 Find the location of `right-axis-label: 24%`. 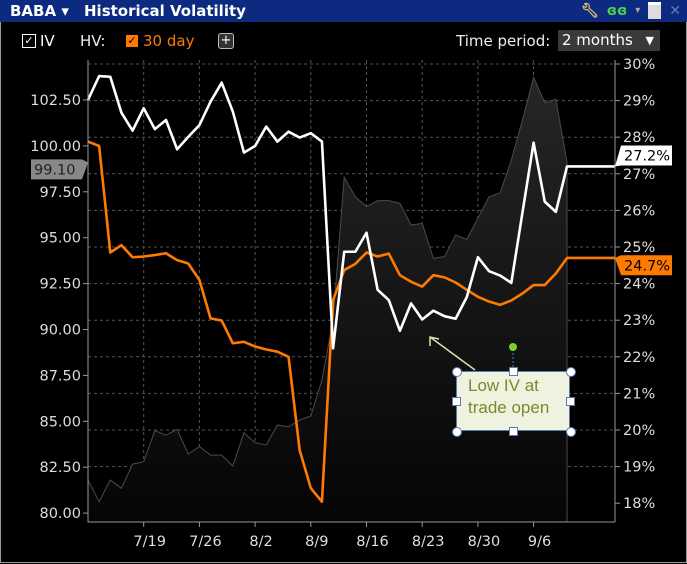

right-axis-label: 24% is located at coordinates (639, 285).